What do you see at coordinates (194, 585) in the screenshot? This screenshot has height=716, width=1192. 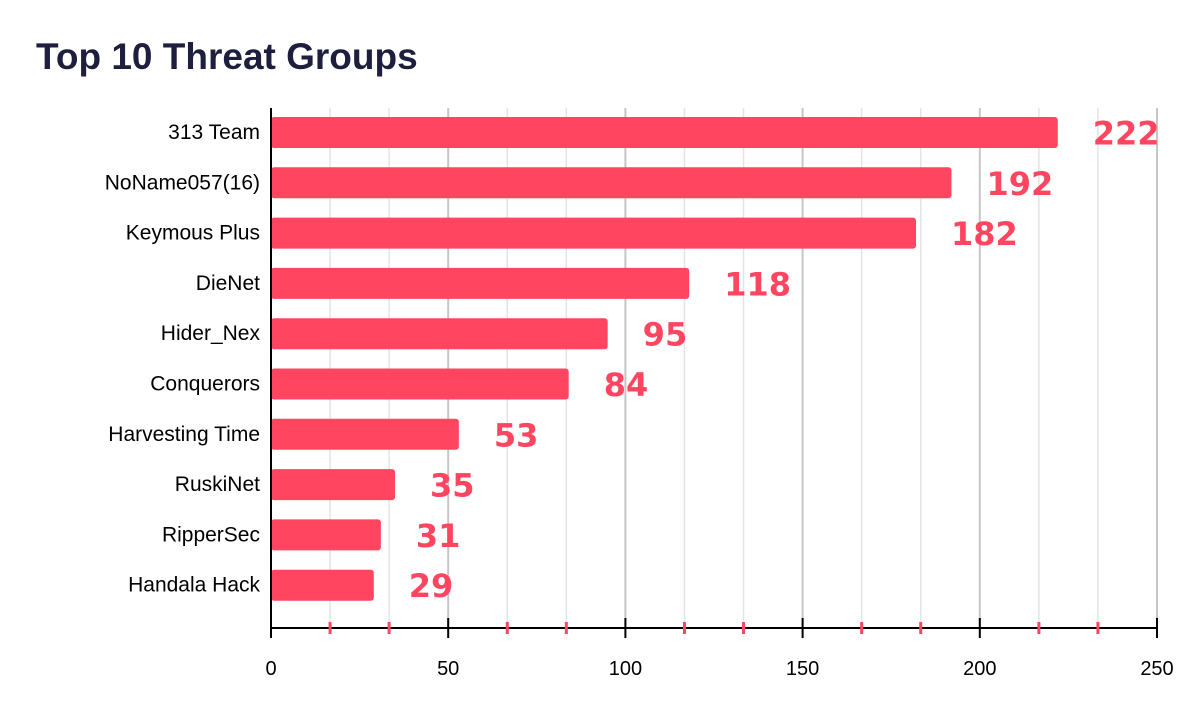 I see `category-label: Handala Hack` at bounding box center [194, 585].